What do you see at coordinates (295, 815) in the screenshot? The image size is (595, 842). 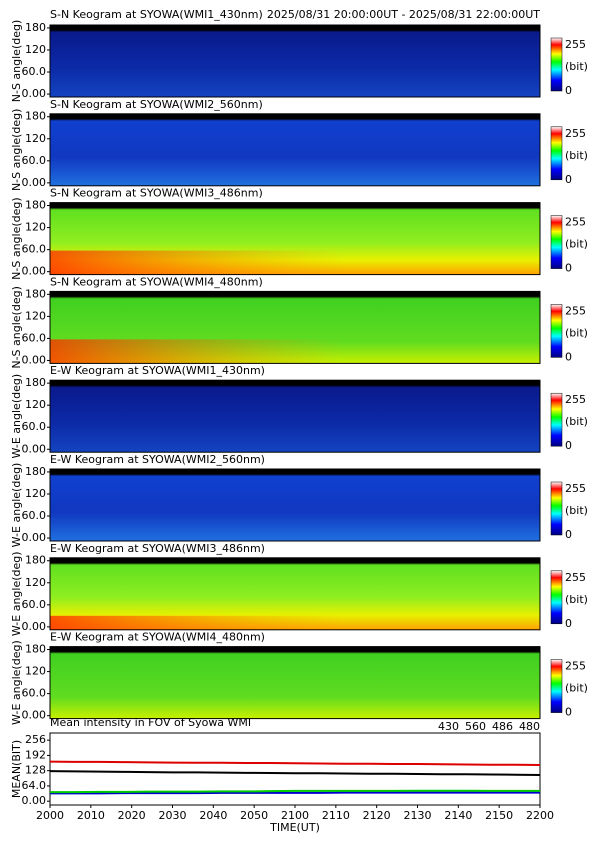 I see `x-tick-label: 2100` at bounding box center [295, 815].